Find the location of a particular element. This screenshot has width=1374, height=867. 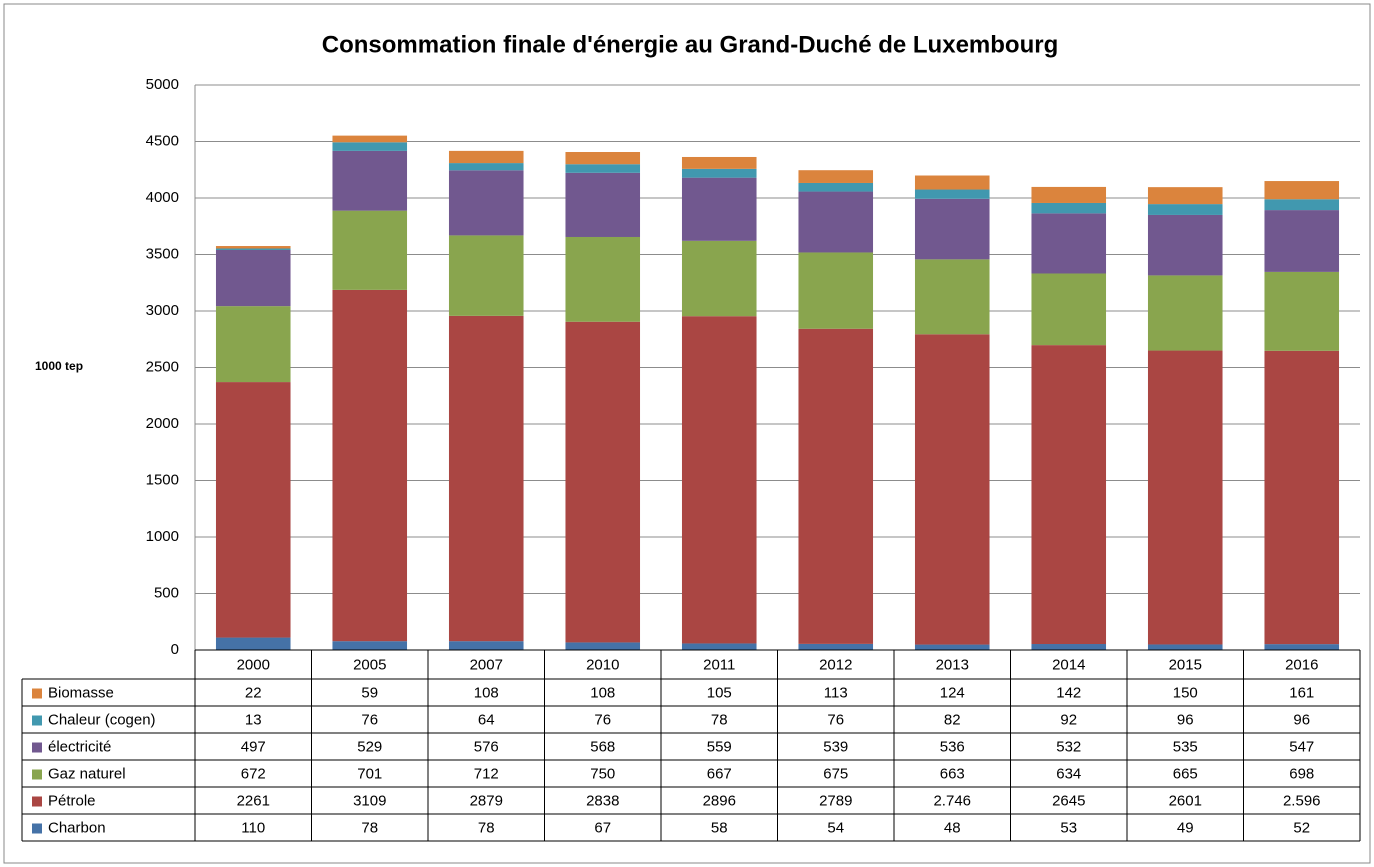

table-cell: 53 is located at coordinates (1068, 827).